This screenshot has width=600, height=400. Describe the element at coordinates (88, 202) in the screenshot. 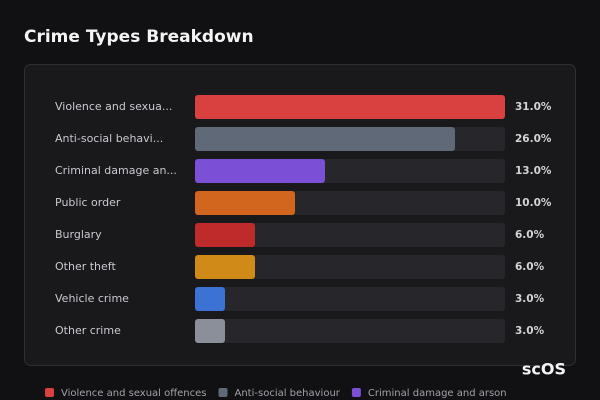

I see `category-label: Public order` at that location.